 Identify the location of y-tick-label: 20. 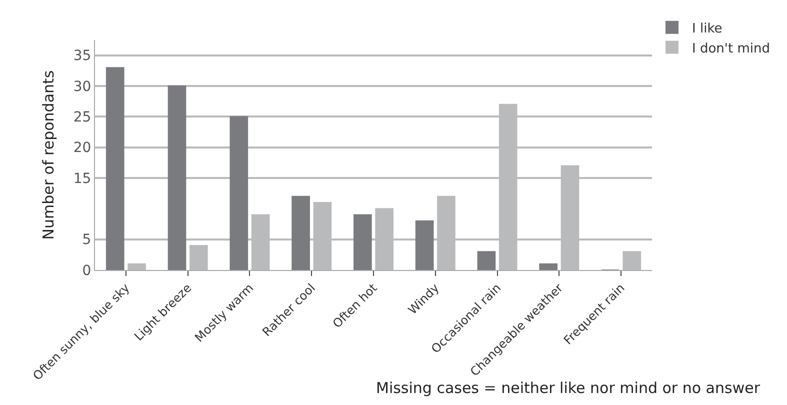
(82, 148).